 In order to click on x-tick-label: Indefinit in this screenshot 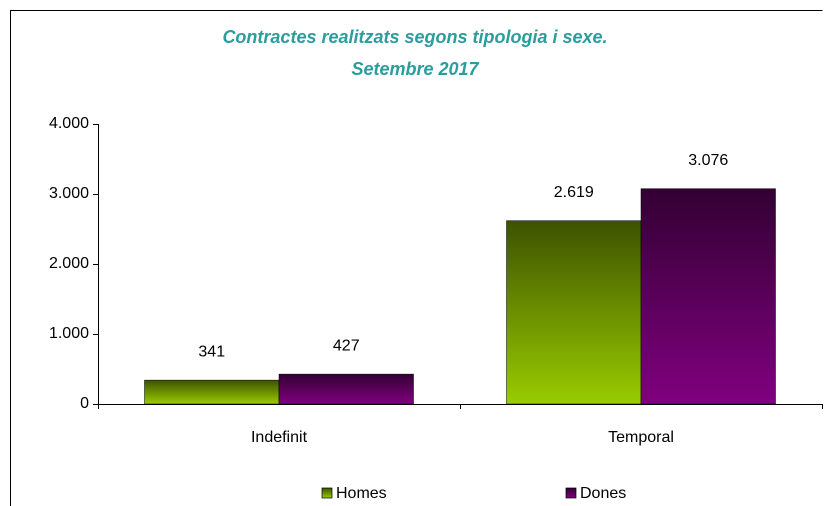, I will do `click(279, 437)`.